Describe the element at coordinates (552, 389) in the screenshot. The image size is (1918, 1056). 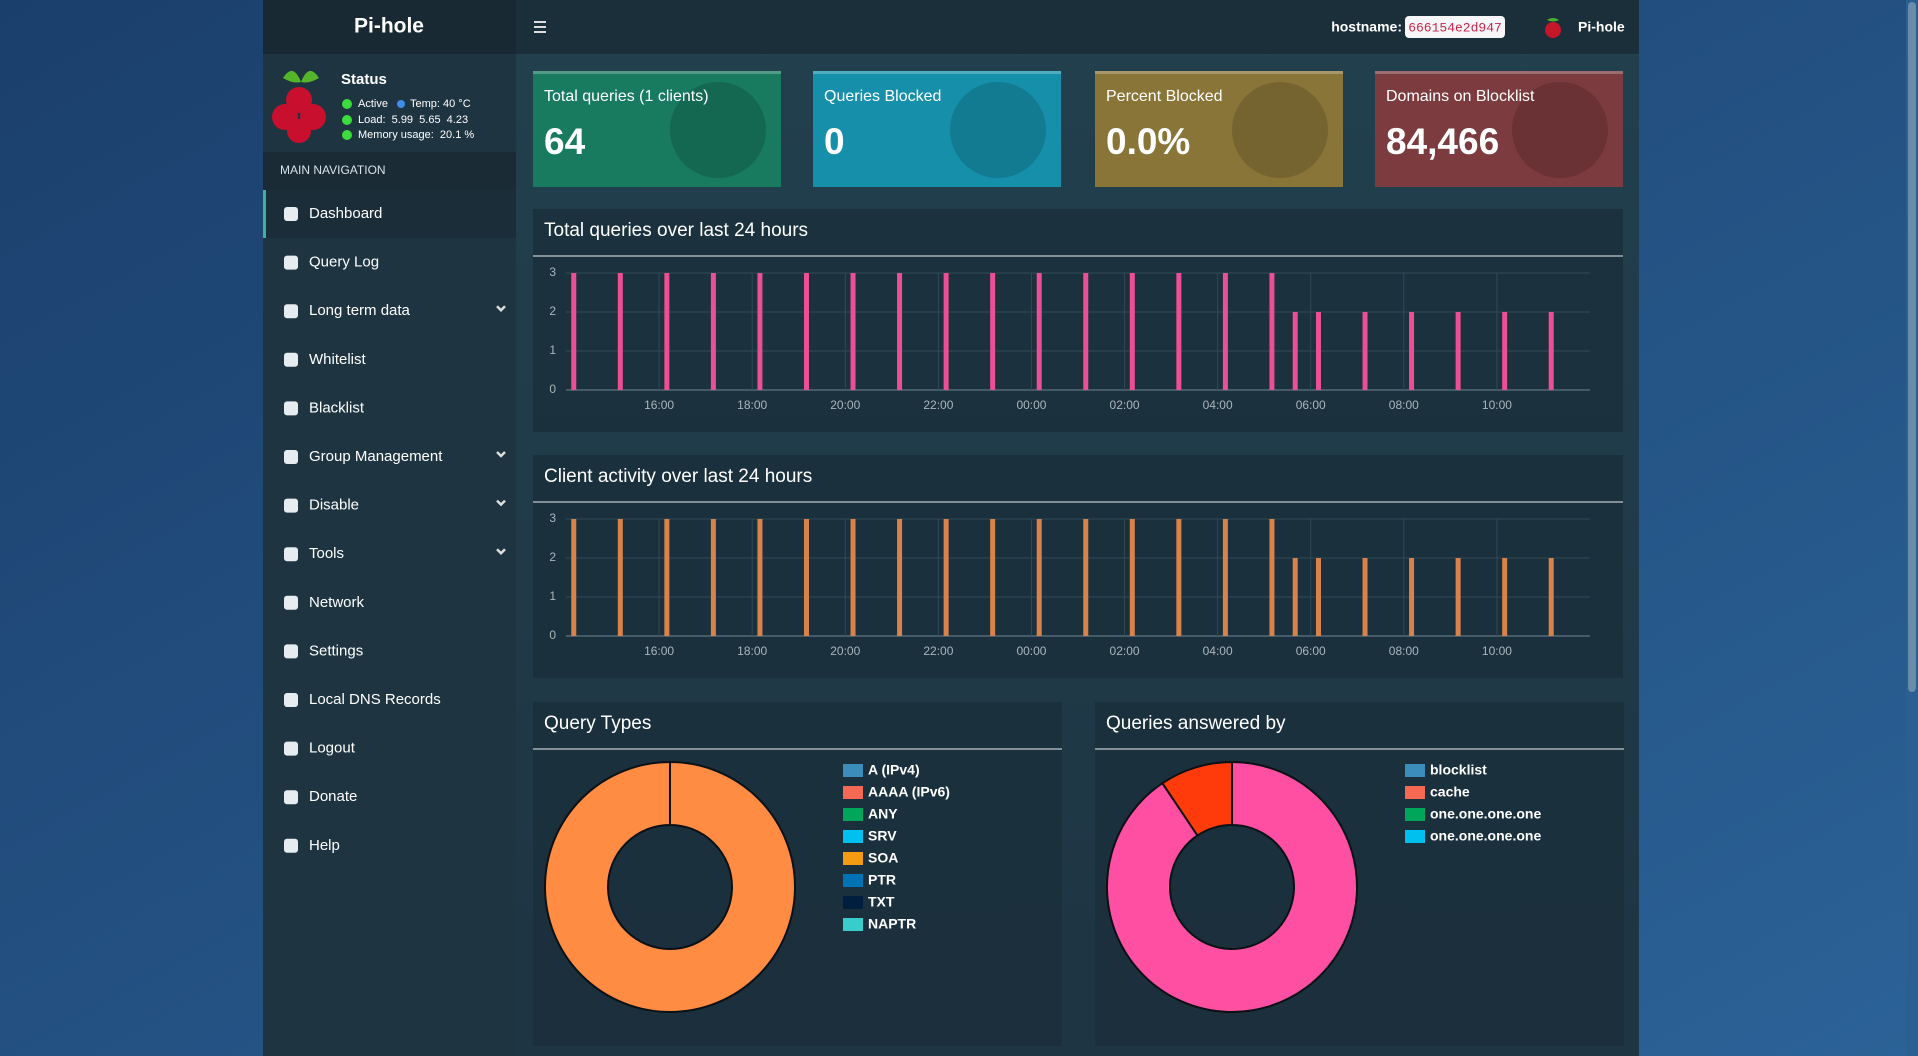
I see `y-tick-label: 0` at that location.